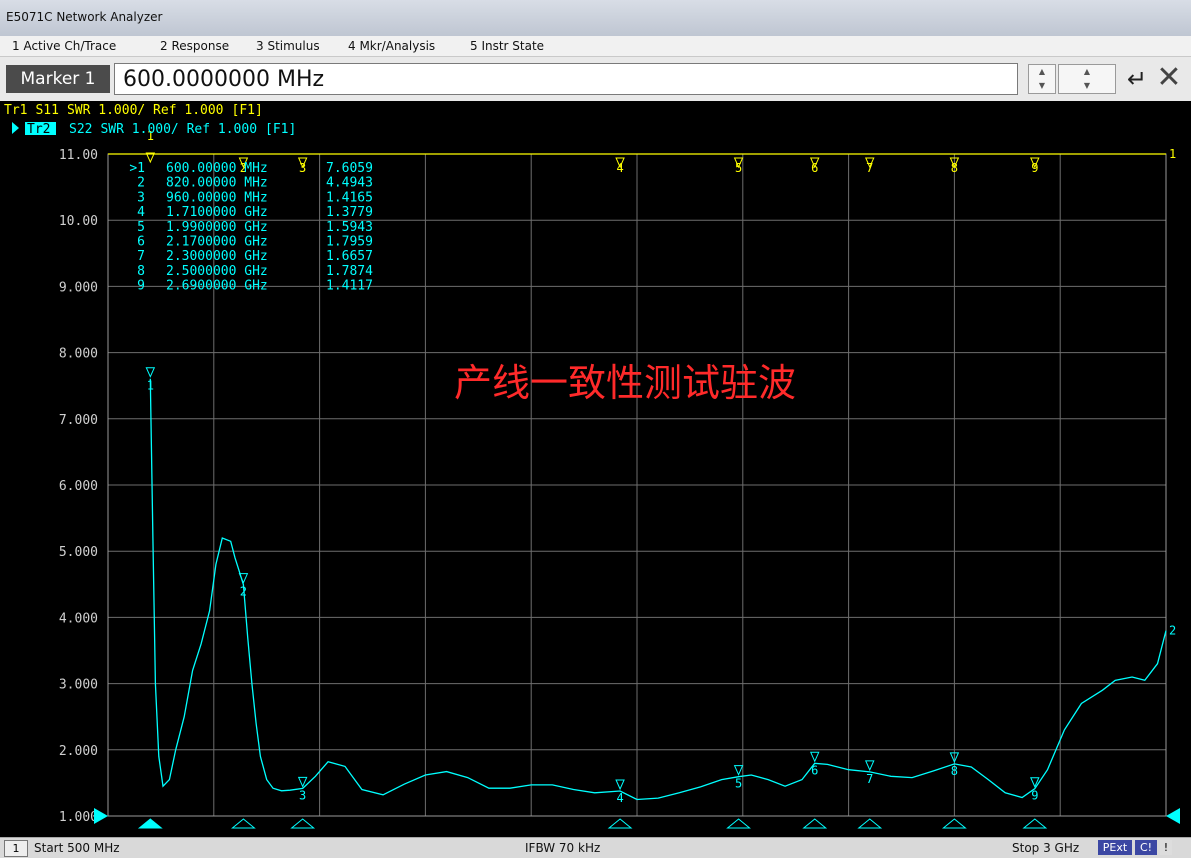  What do you see at coordinates (101, 816) in the screenshot?
I see `ref-left-arrow-icon` at bounding box center [101, 816].